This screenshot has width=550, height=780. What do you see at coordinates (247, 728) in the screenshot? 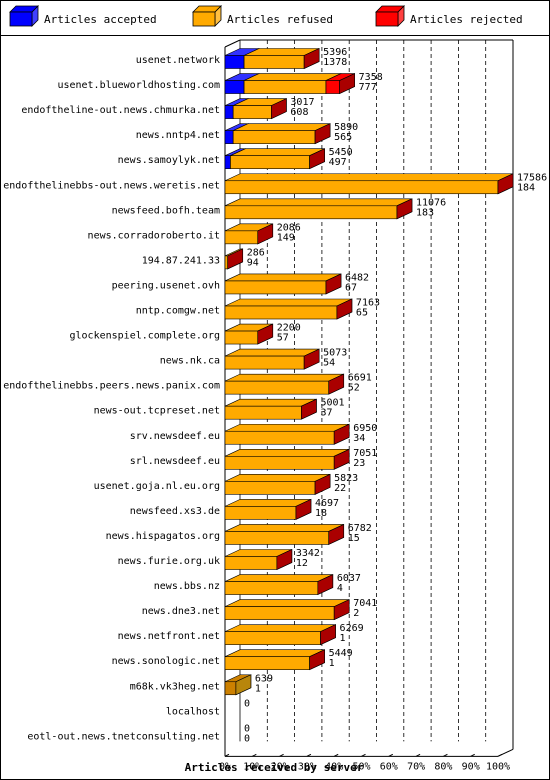
I see `value-total: 0` at bounding box center [247, 728].